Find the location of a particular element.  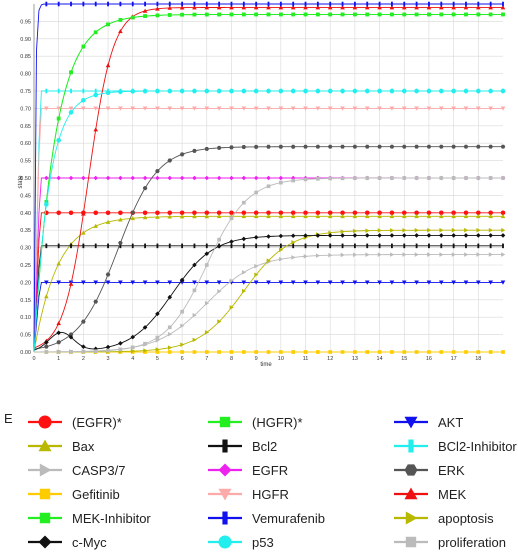

x-tick-label: 5 is located at coordinates (157, 359).